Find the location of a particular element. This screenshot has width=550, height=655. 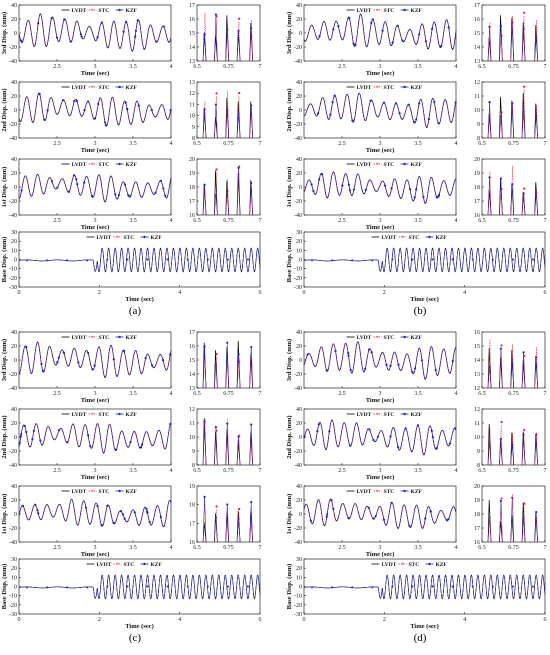

y-axis-label: Base Disp. (mm) is located at coordinates (4, 260).